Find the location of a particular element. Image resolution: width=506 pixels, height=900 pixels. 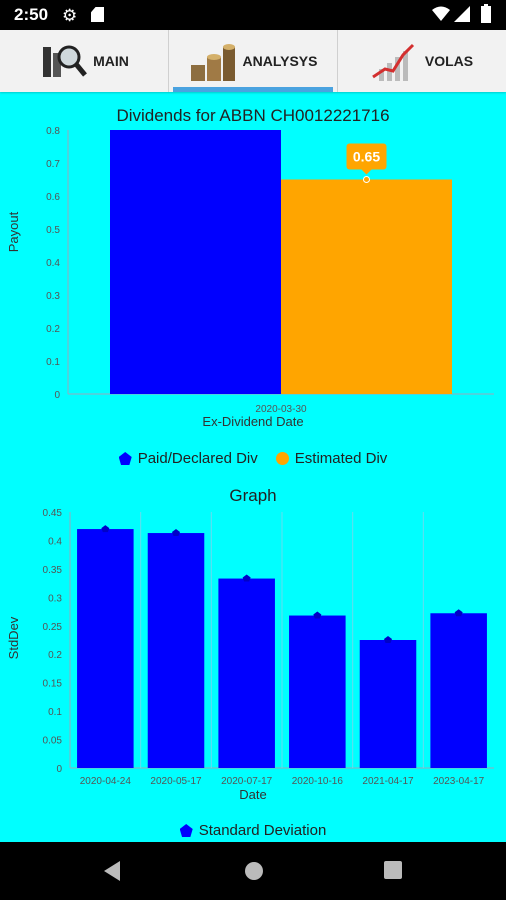

y-tick-label: 0.7 is located at coordinates (53, 164).